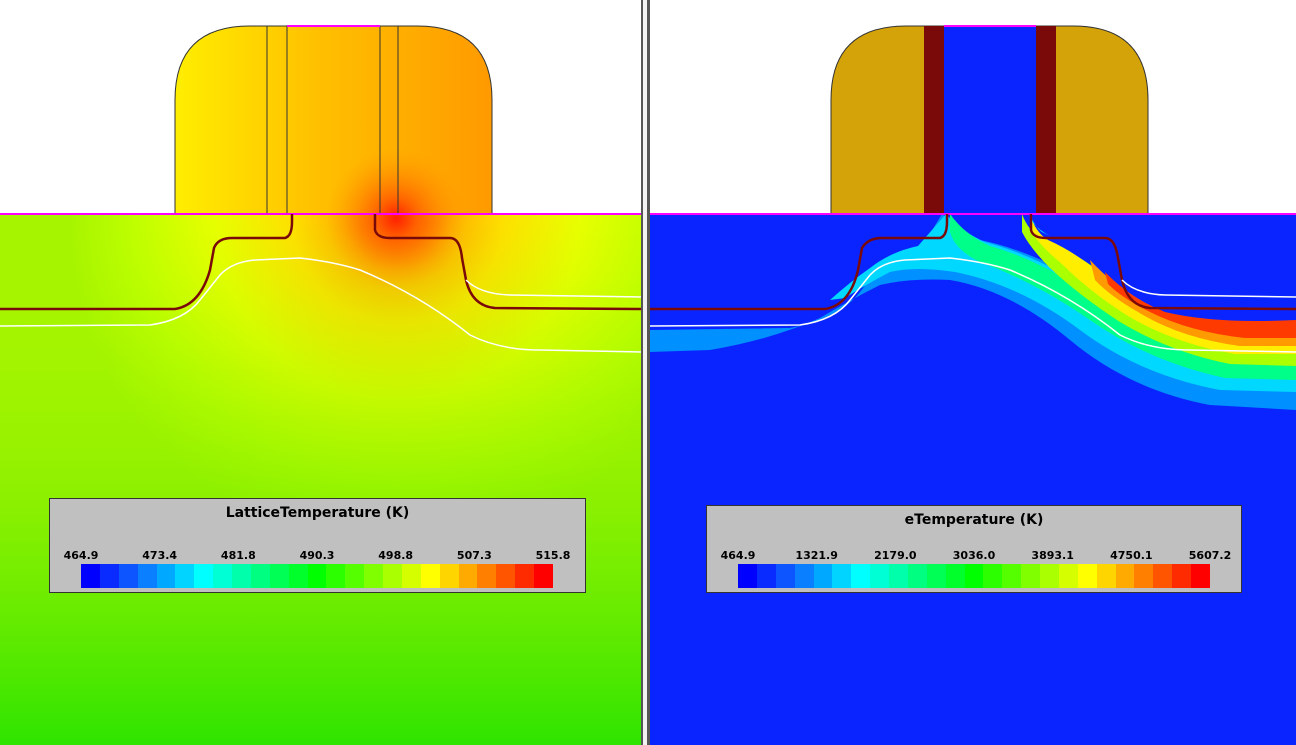  Describe the element at coordinates (934, 120) in the screenshot. I see `gate-oxide-left` at that location.